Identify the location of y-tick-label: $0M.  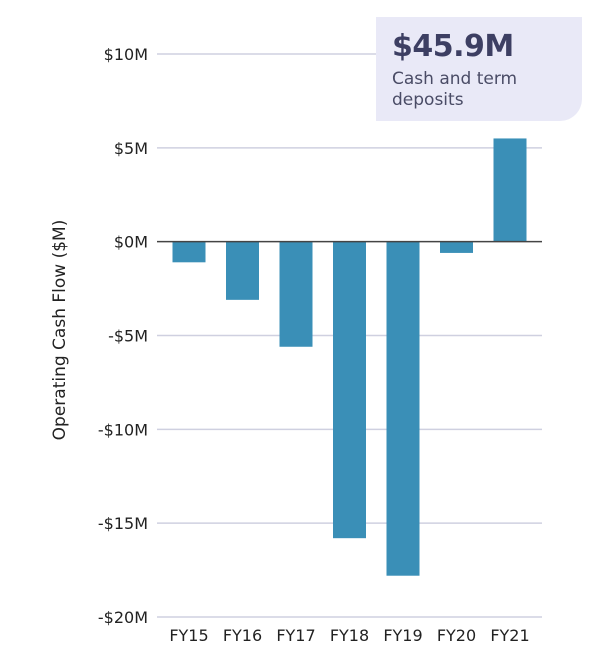
(131, 242).